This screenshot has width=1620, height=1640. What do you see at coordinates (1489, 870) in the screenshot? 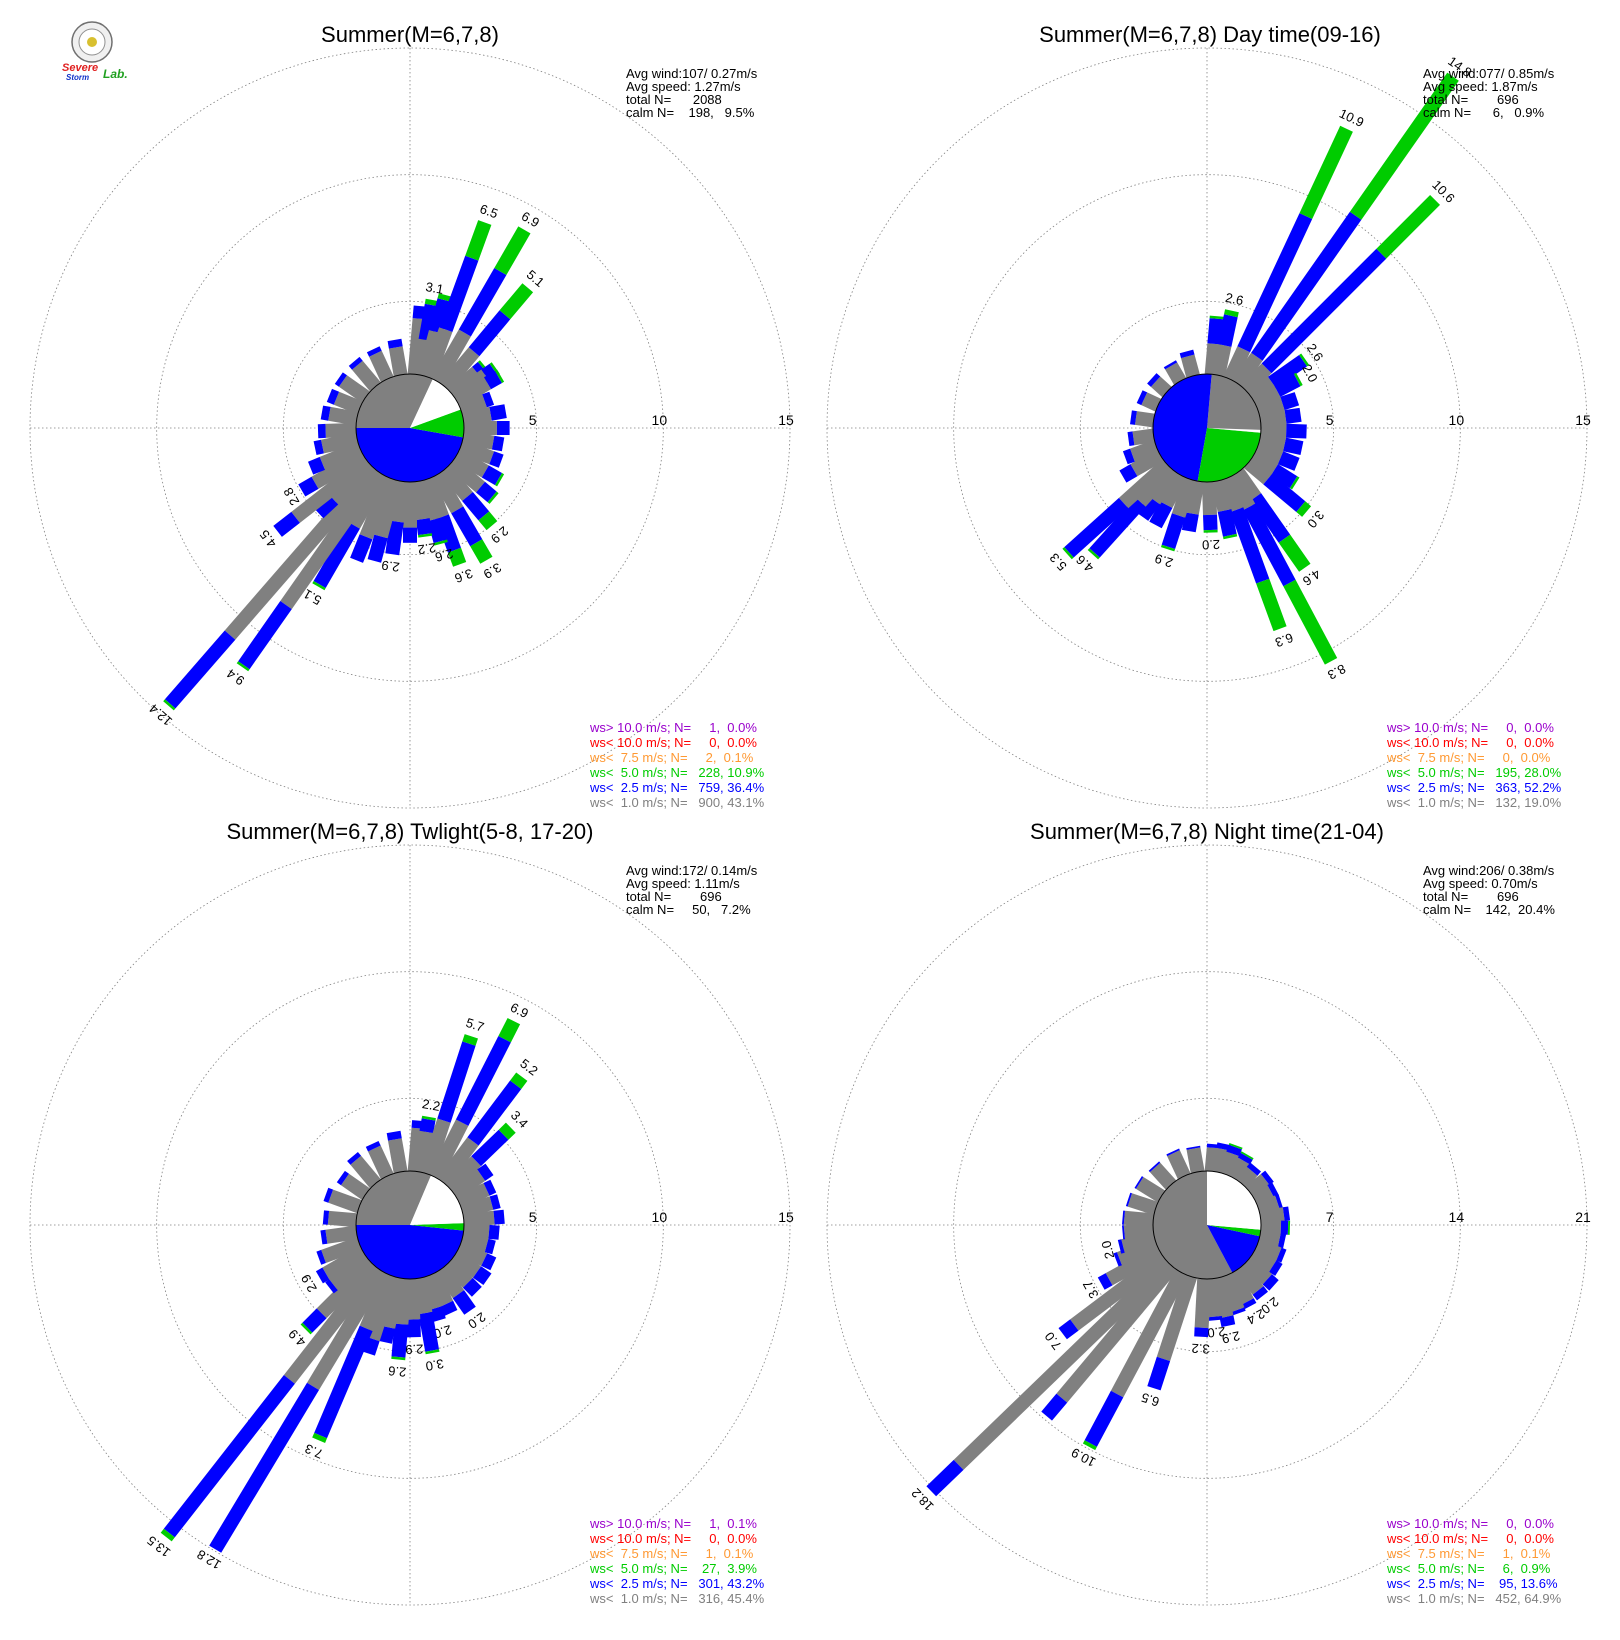
I see `stat-line: Avg wind:206/ 0.38m/s` at bounding box center [1489, 870].